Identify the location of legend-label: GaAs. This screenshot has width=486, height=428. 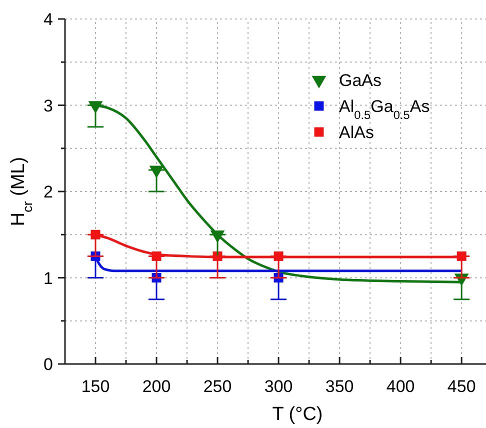
(360, 80).